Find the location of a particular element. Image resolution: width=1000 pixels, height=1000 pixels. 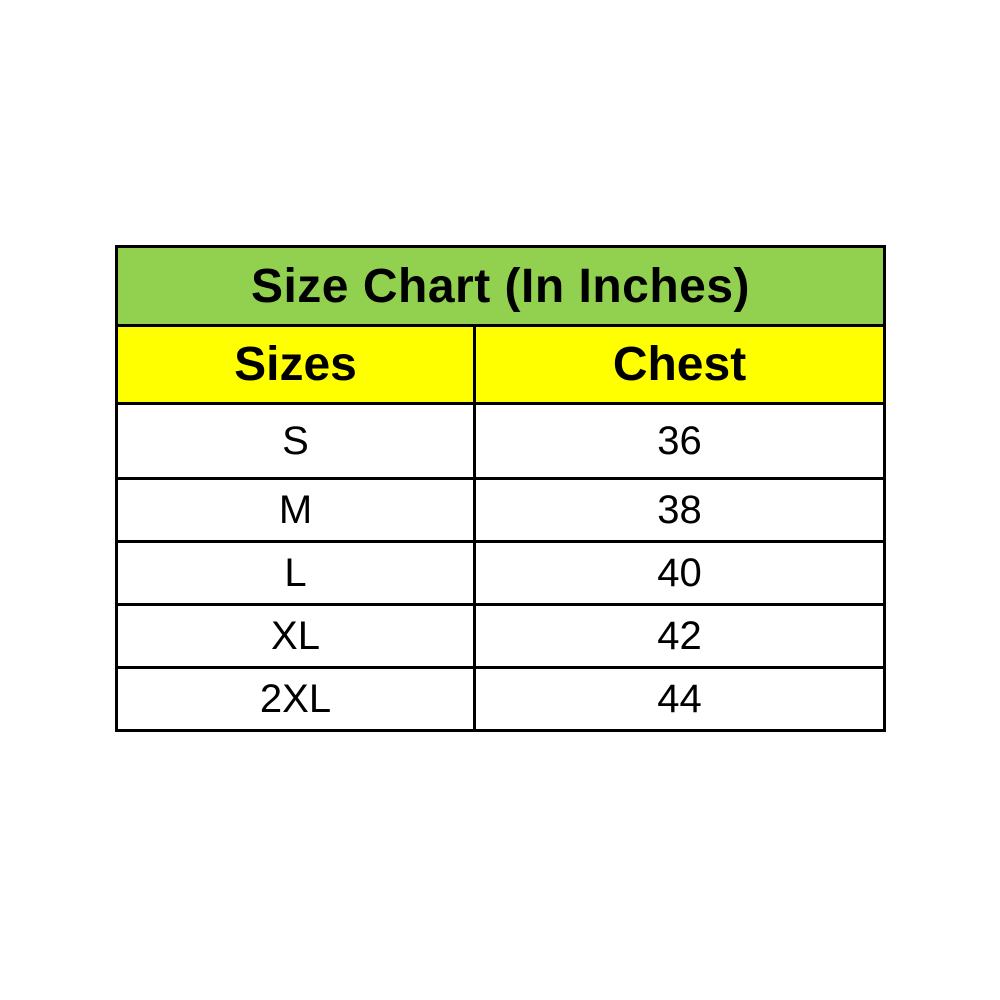

chest-cell: 36 is located at coordinates (679, 441).